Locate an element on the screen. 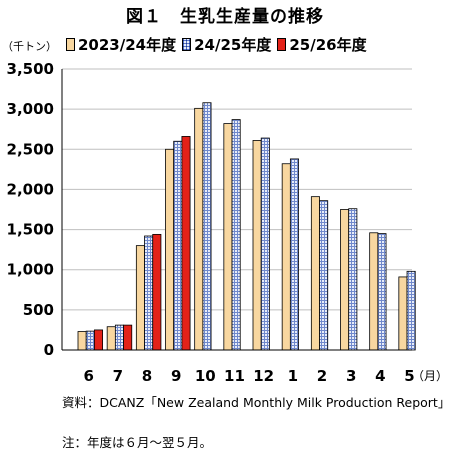 Image resolution: width=450 pixels, height=454 pixels. y-tick-label: 500 is located at coordinates (38, 310).